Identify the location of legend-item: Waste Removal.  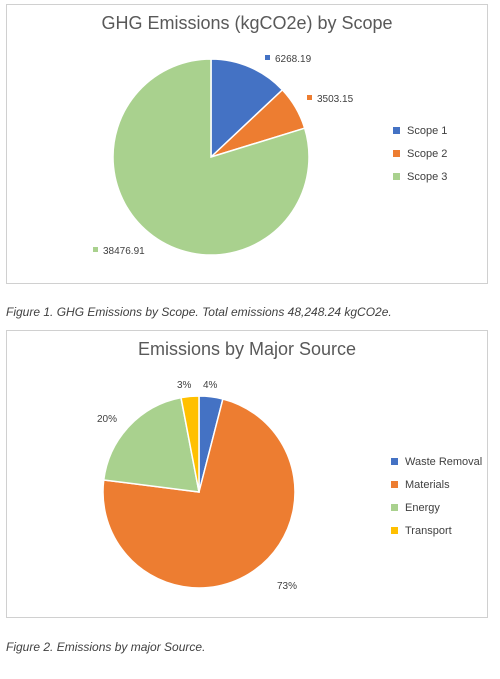
(436, 461).